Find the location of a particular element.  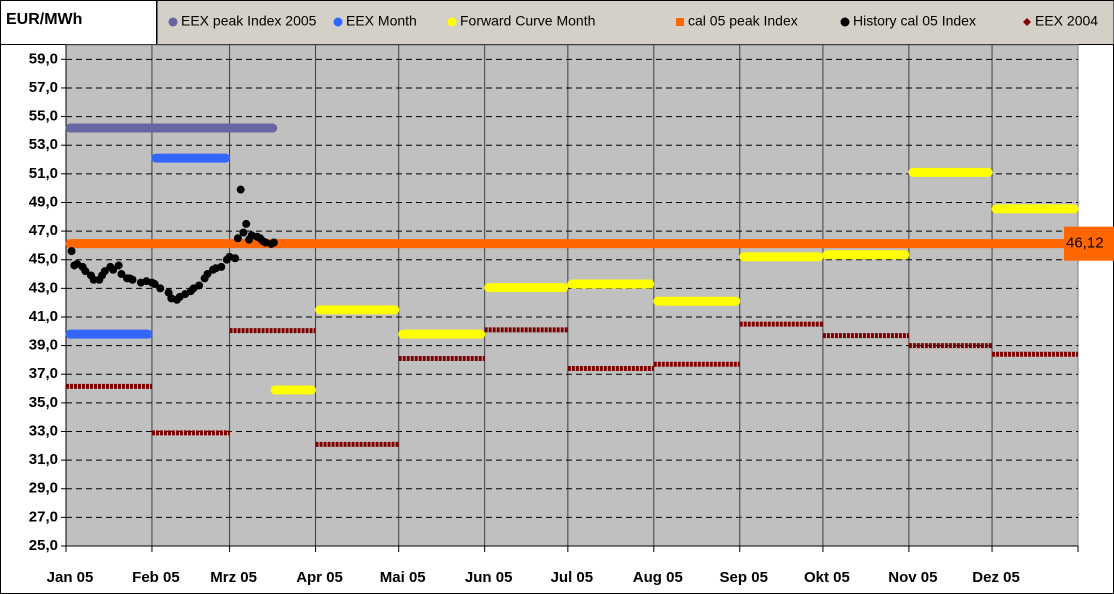

x-tick-label: Okt 05 is located at coordinates (827, 577).